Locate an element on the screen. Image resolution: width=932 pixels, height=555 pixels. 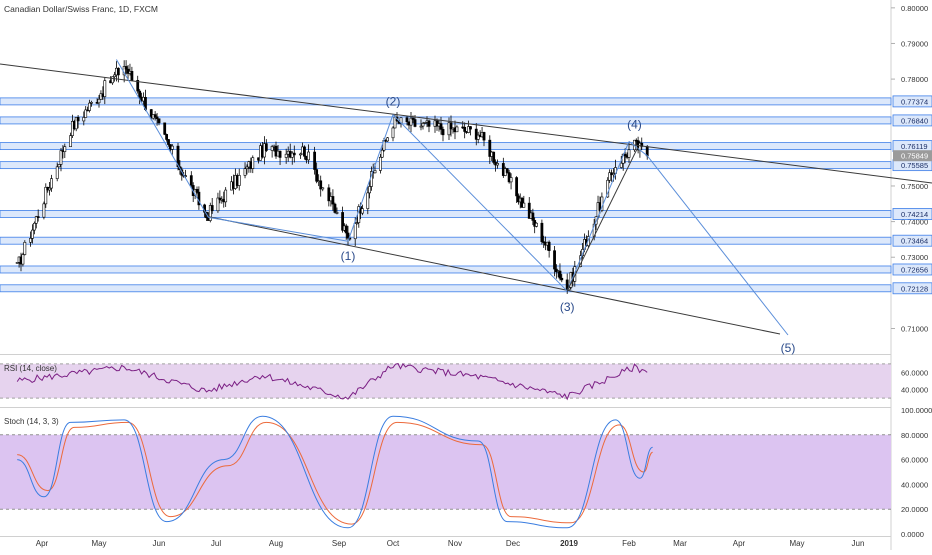
stoch-tick-label: 80.0000 is located at coordinates (914, 435).